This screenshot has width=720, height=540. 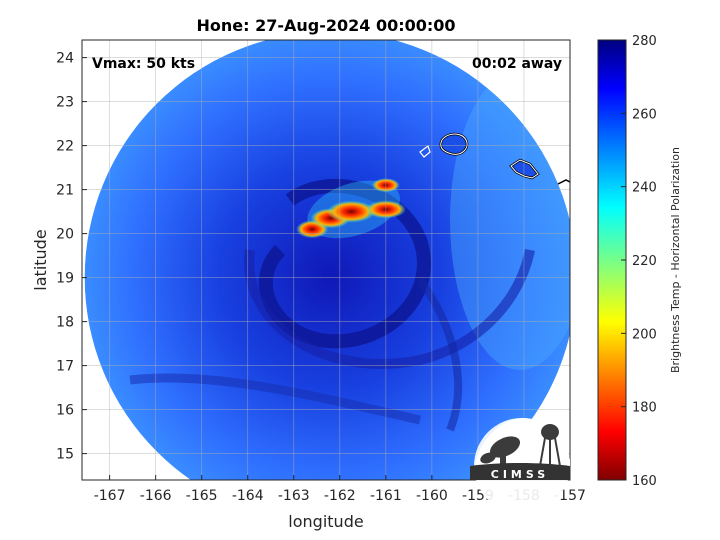 I want to click on colorbar-tick-label: 260, so click(x=644, y=114).